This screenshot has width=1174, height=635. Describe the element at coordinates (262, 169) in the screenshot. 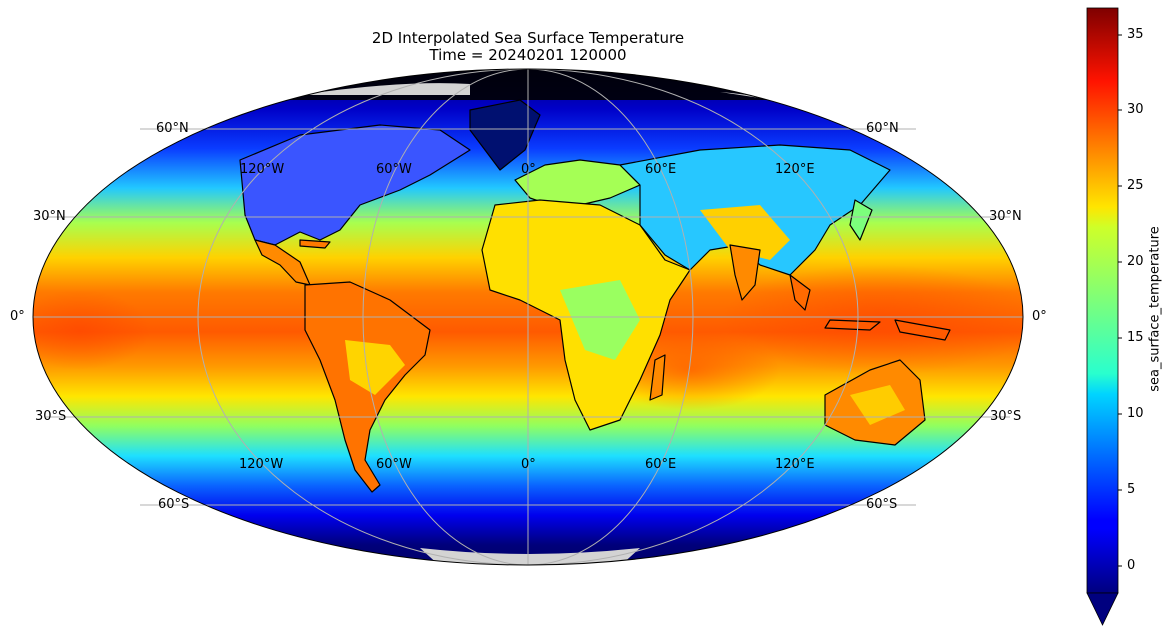

I see `lon-label-upper-120w: 120°W` at that location.